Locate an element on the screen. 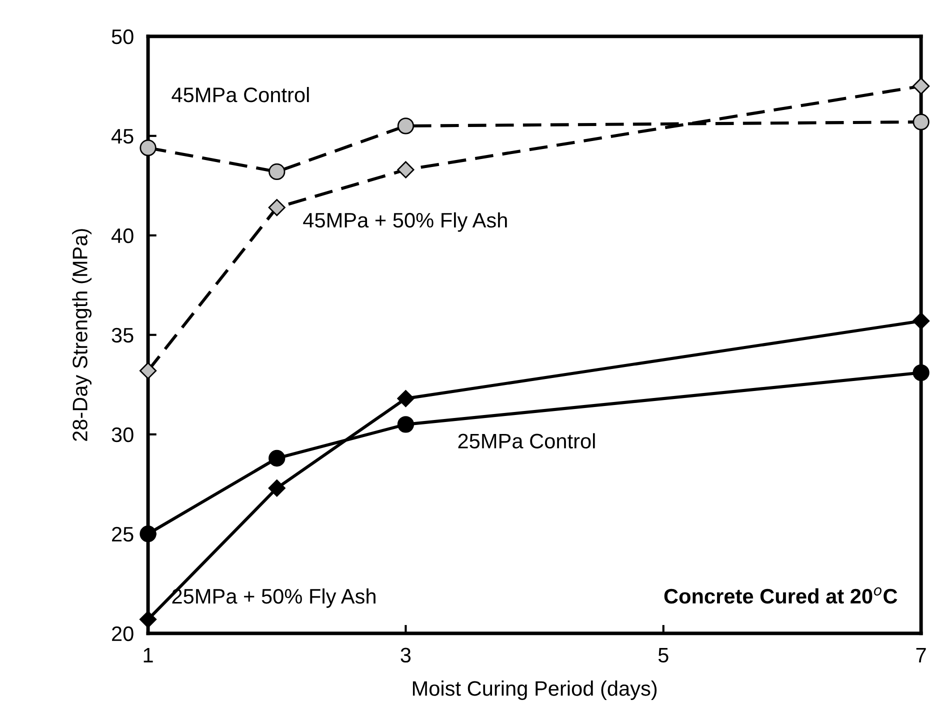 The height and width of the screenshot is (728, 937). y-axis-title: 28-Day Strength (MPa) is located at coordinates (82, 335).